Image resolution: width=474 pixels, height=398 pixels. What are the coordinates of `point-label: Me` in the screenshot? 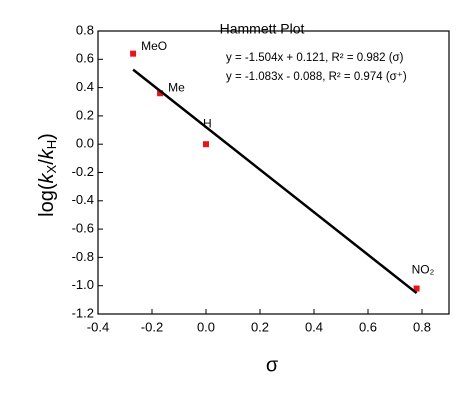 It's located at (176, 87).